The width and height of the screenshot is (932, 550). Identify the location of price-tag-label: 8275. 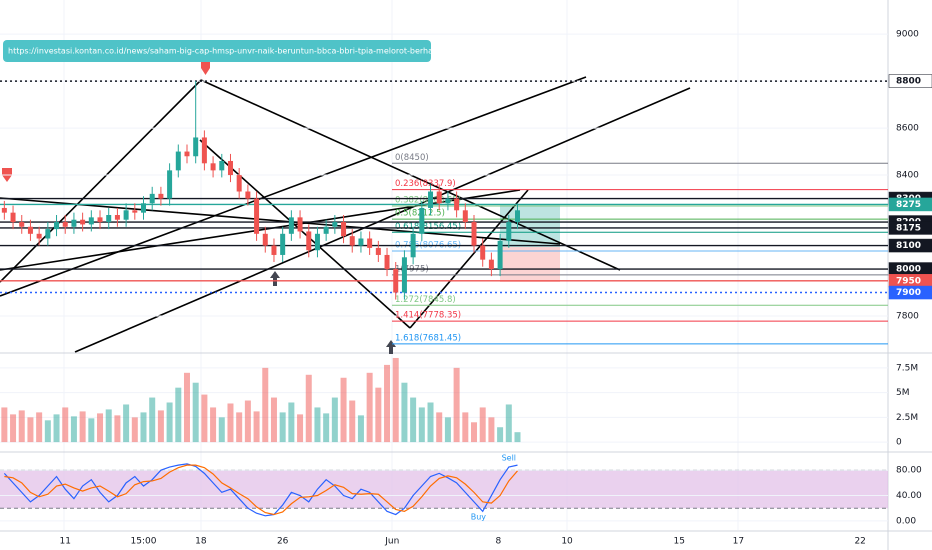
(908, 205).